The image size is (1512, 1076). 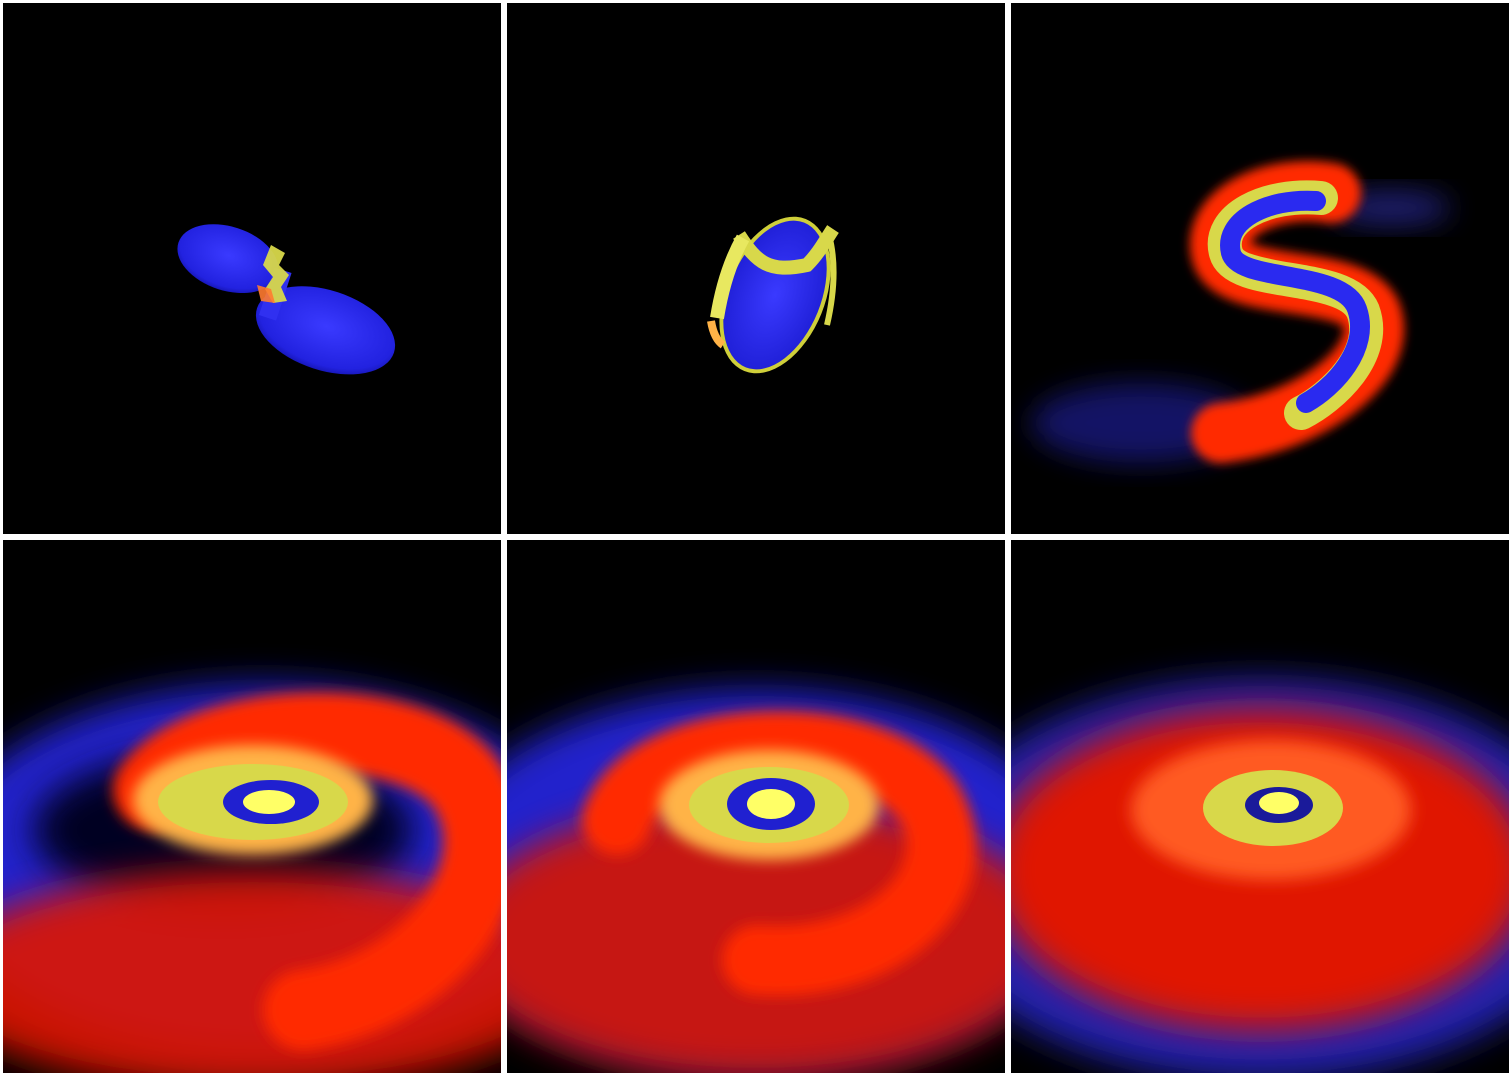 I want to click on contact-neck, so click(x=276, y=274).